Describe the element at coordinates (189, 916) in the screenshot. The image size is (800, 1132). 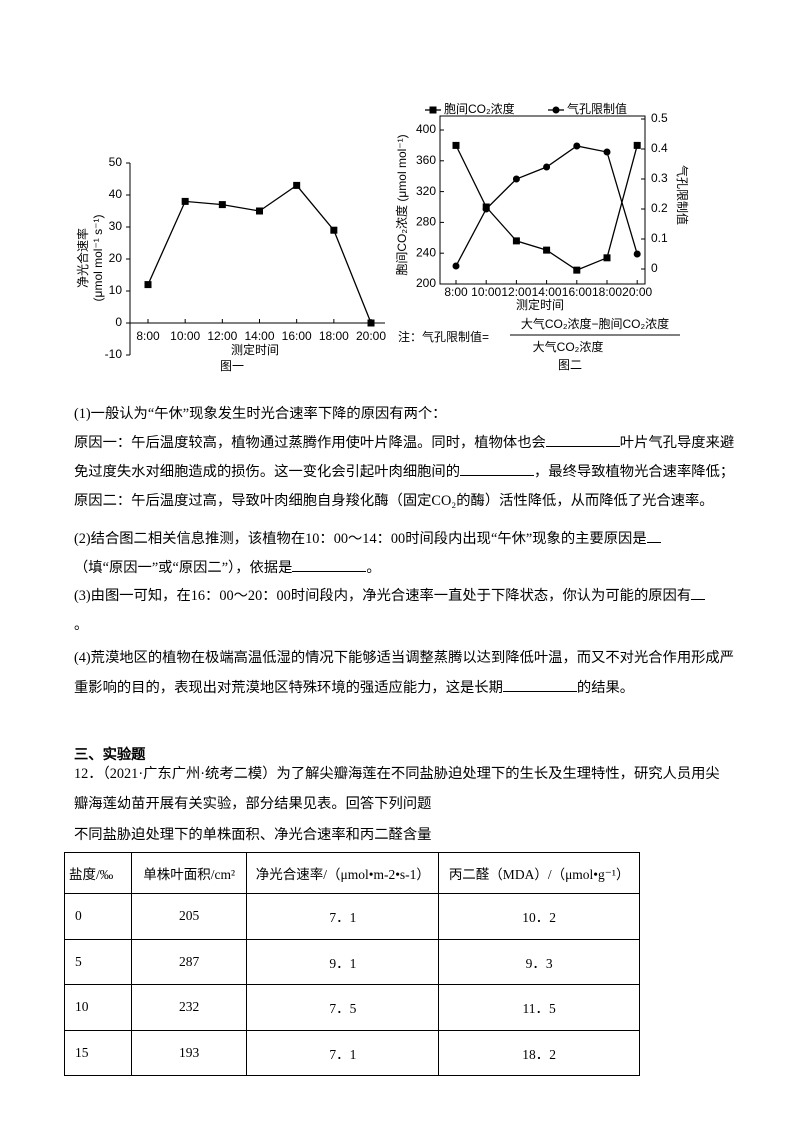
I see `table-cell: 205` at that location.